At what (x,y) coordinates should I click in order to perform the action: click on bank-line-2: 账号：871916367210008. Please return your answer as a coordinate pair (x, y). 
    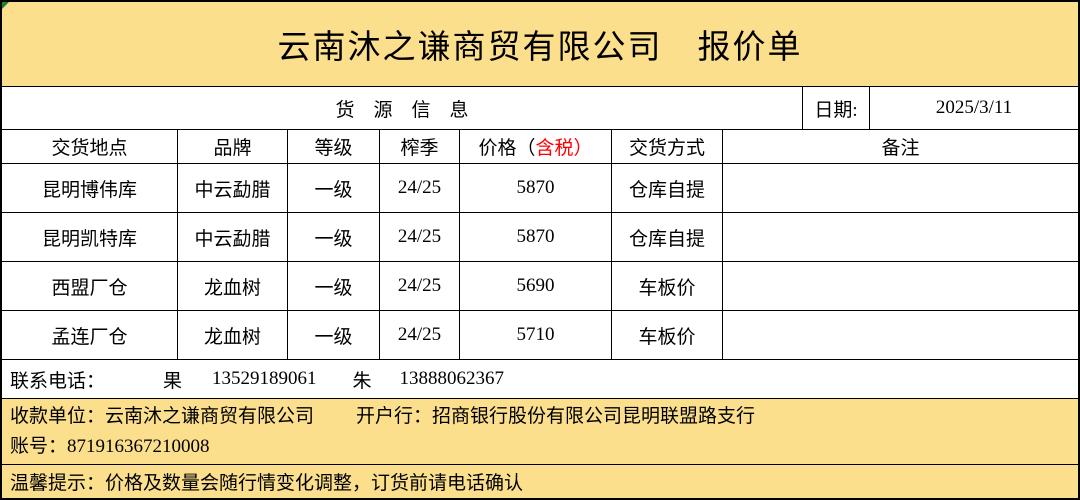
    Looking at the image, I should click on (544, 447).